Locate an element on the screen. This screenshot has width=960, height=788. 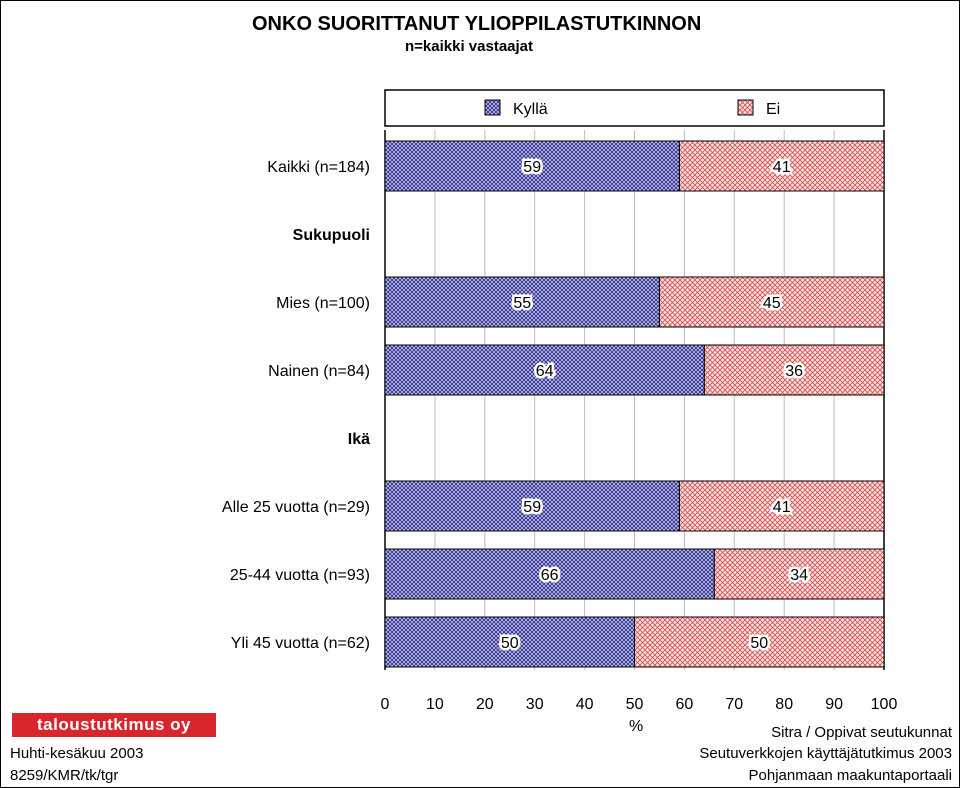
bar-25-44-vuotta-n-93-kyll is located at coordinates (549, 574).